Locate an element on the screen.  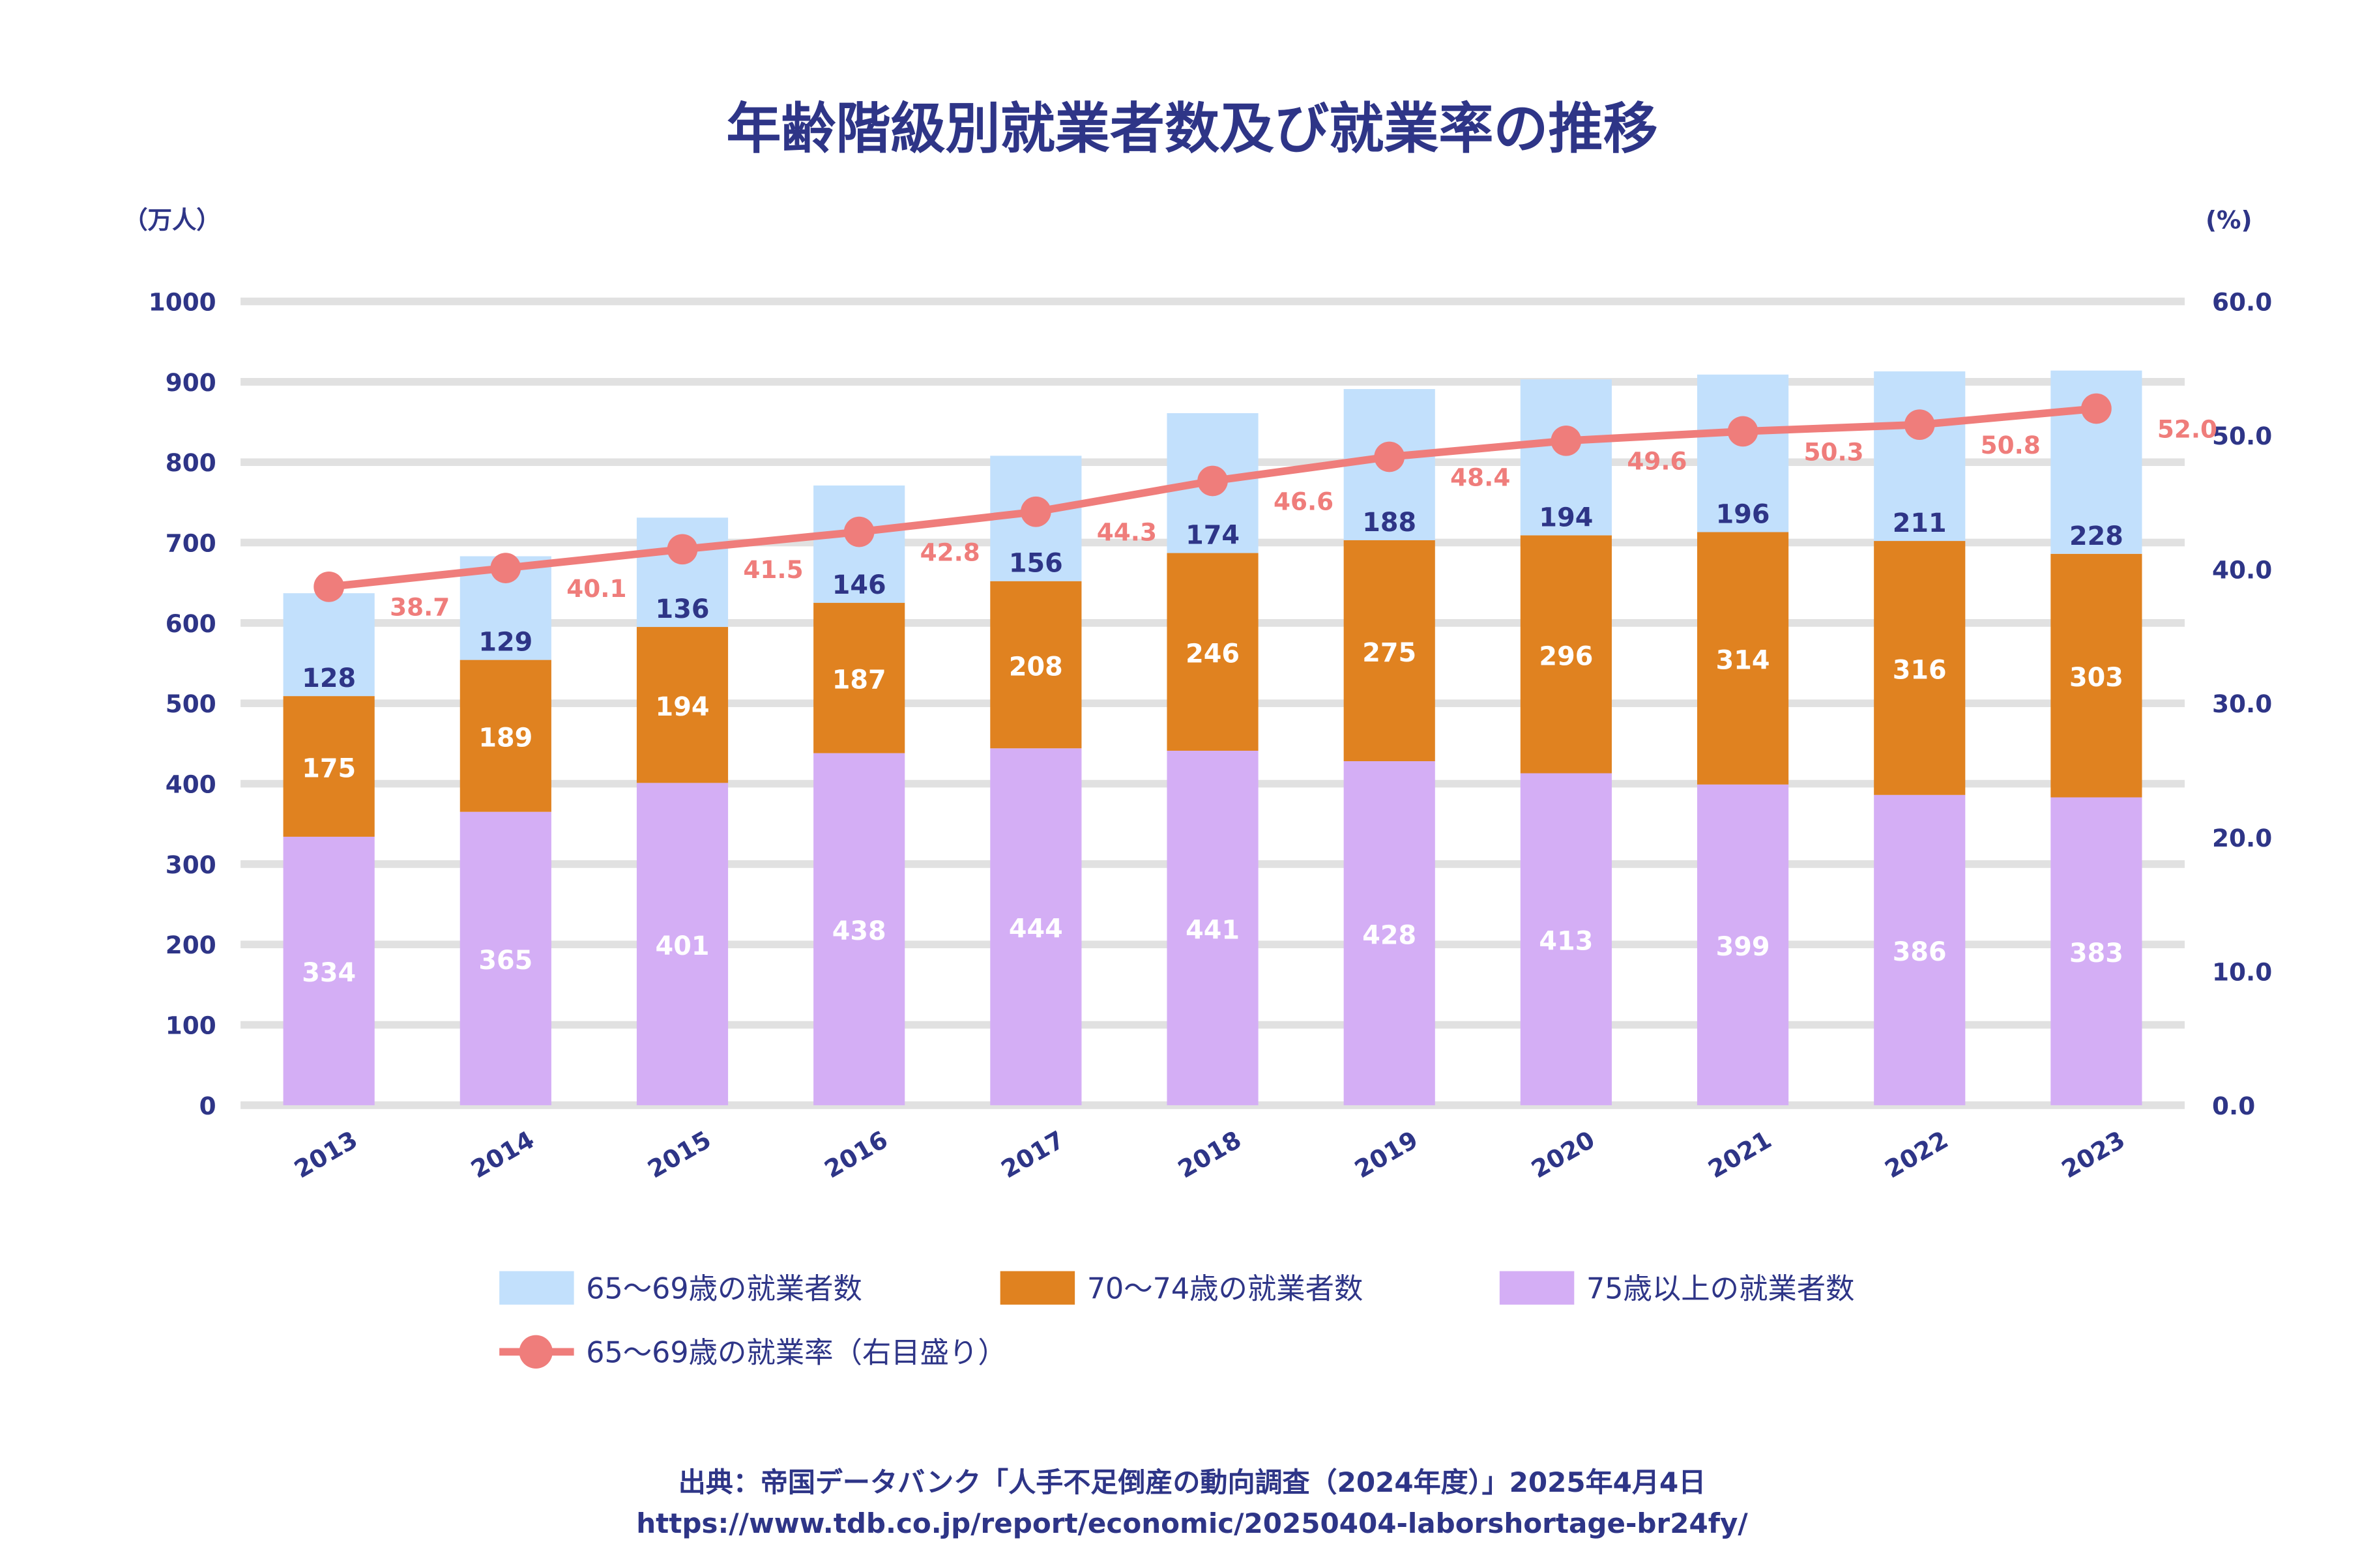
y-tick-label: 800 is located at coordinates (191, 462).